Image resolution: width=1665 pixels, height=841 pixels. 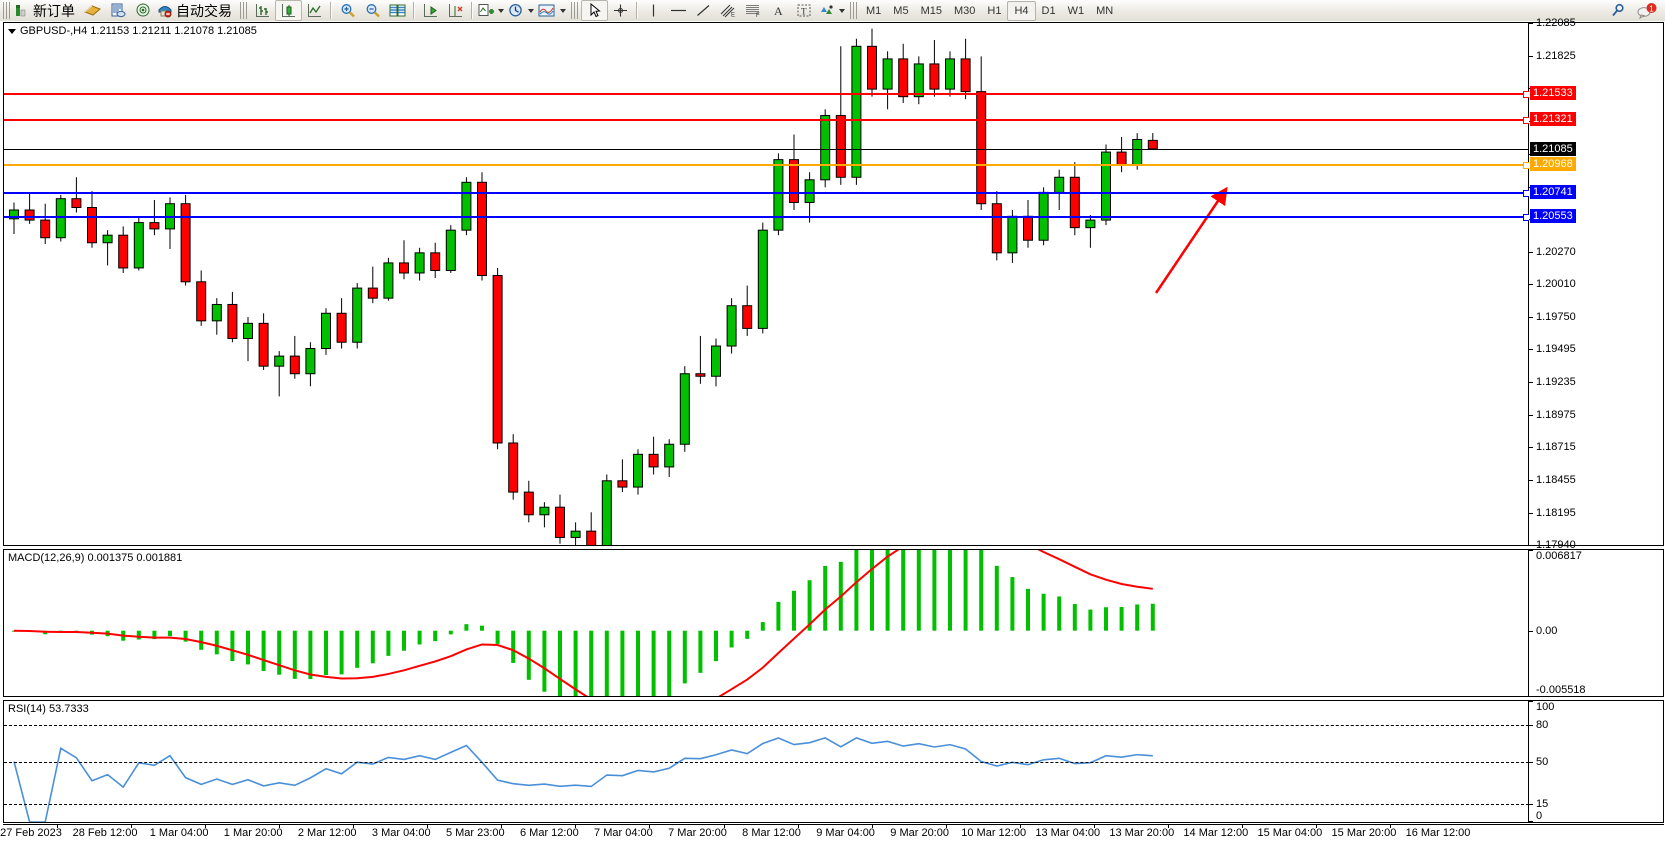 I want to click on radar-icon, so click(x=142, y=10).